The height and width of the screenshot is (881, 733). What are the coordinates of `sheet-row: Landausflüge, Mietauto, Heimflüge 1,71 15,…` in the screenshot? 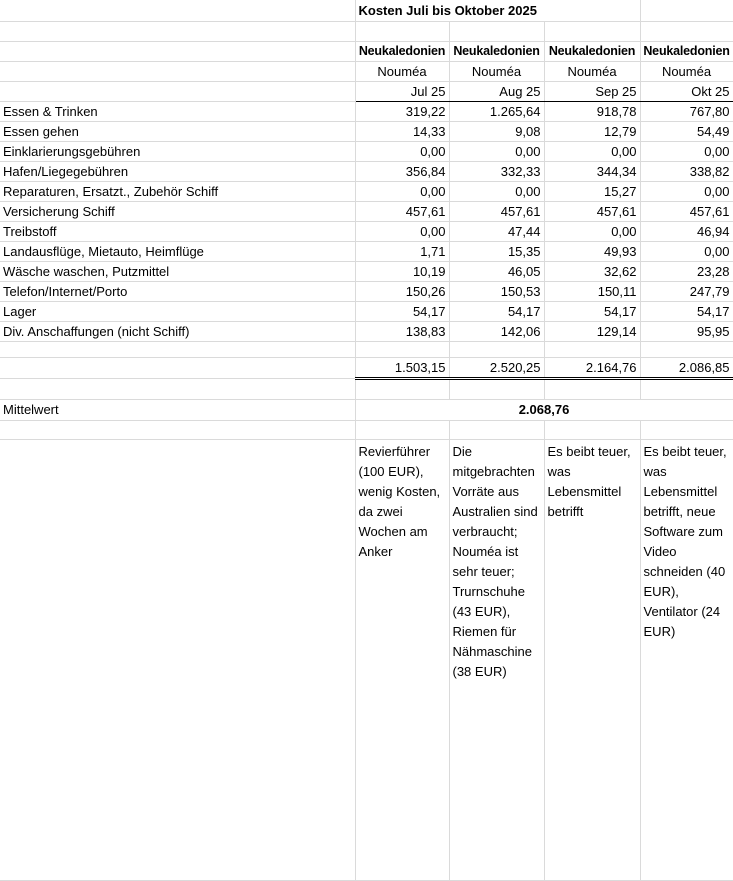 It's located at (366, 251).